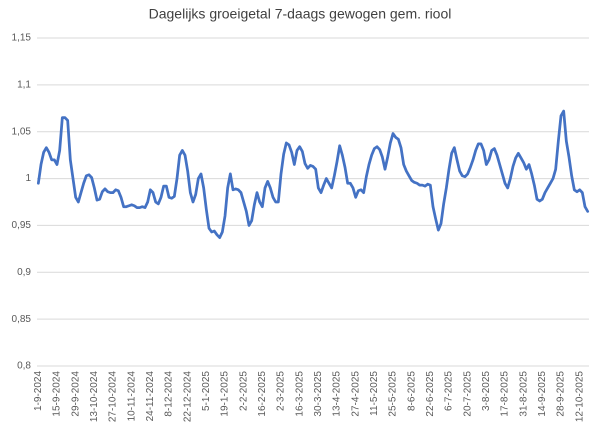  What do you see at coordinates (113, 397) in the screenshot?
I see `x-tick-label: 27-10-2024` at bounding box center [113, 397].